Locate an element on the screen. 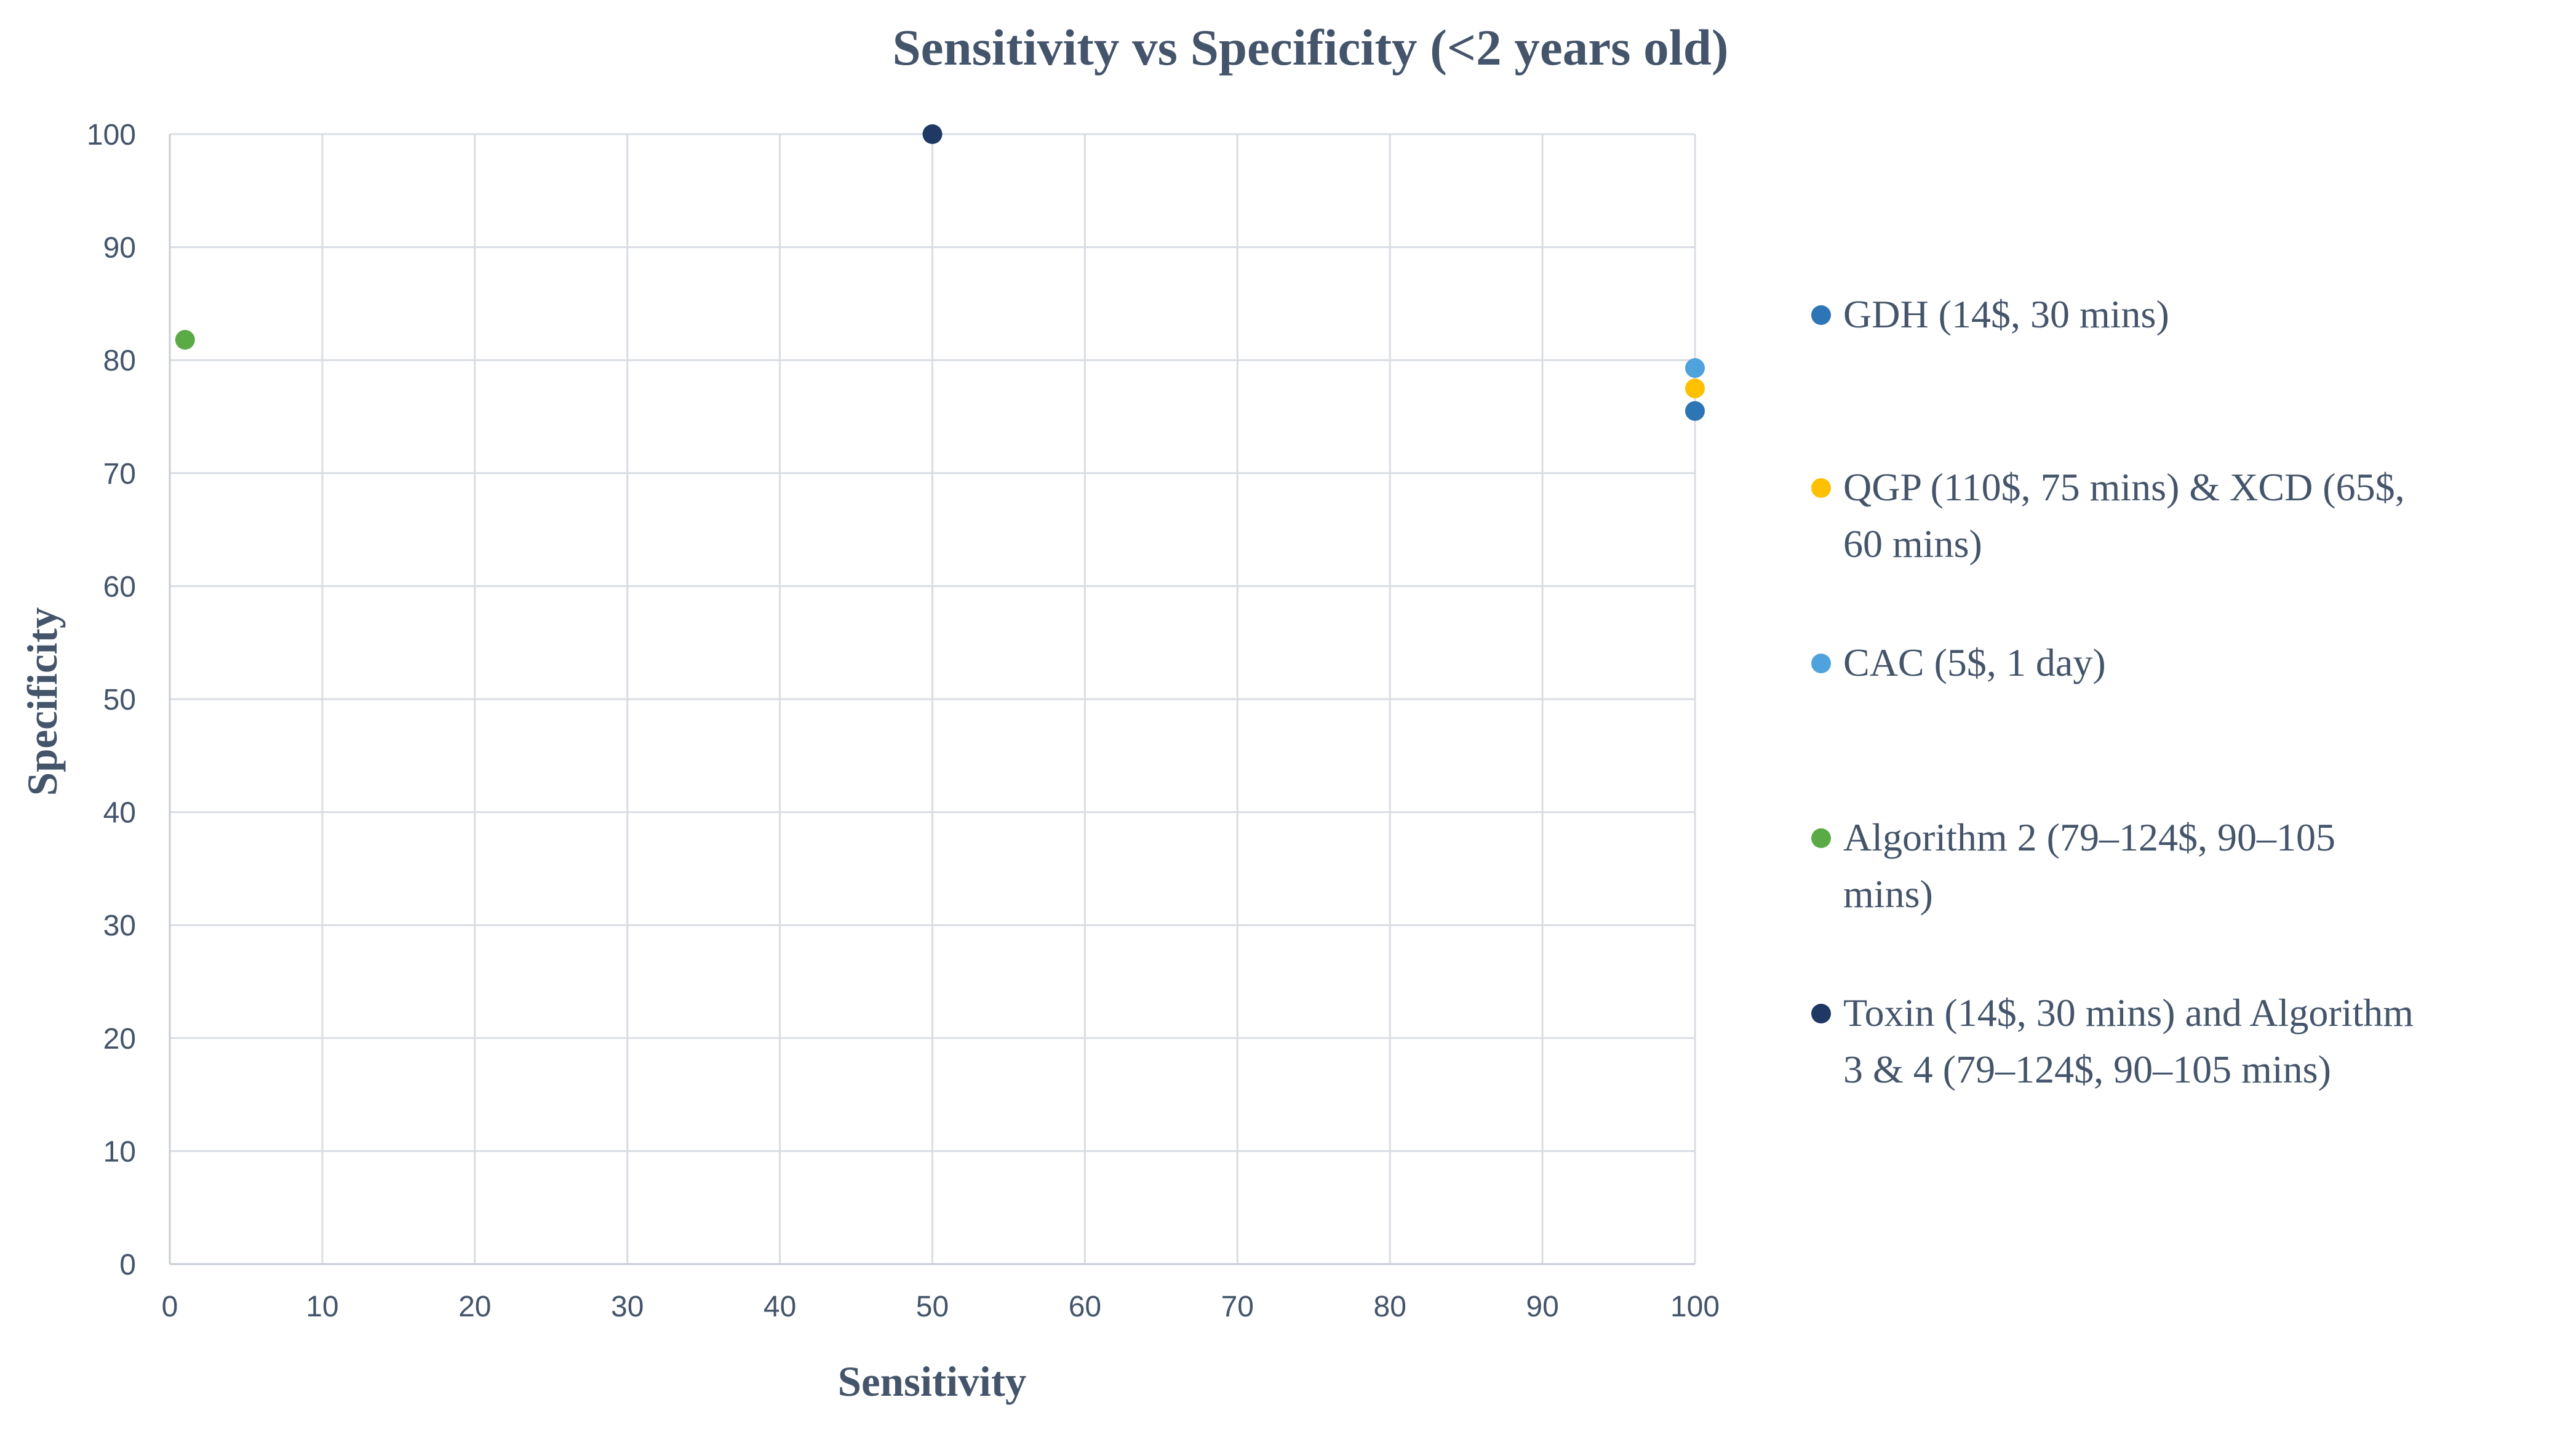  y-tick-label: 70 is located at coordinates (119, 474).